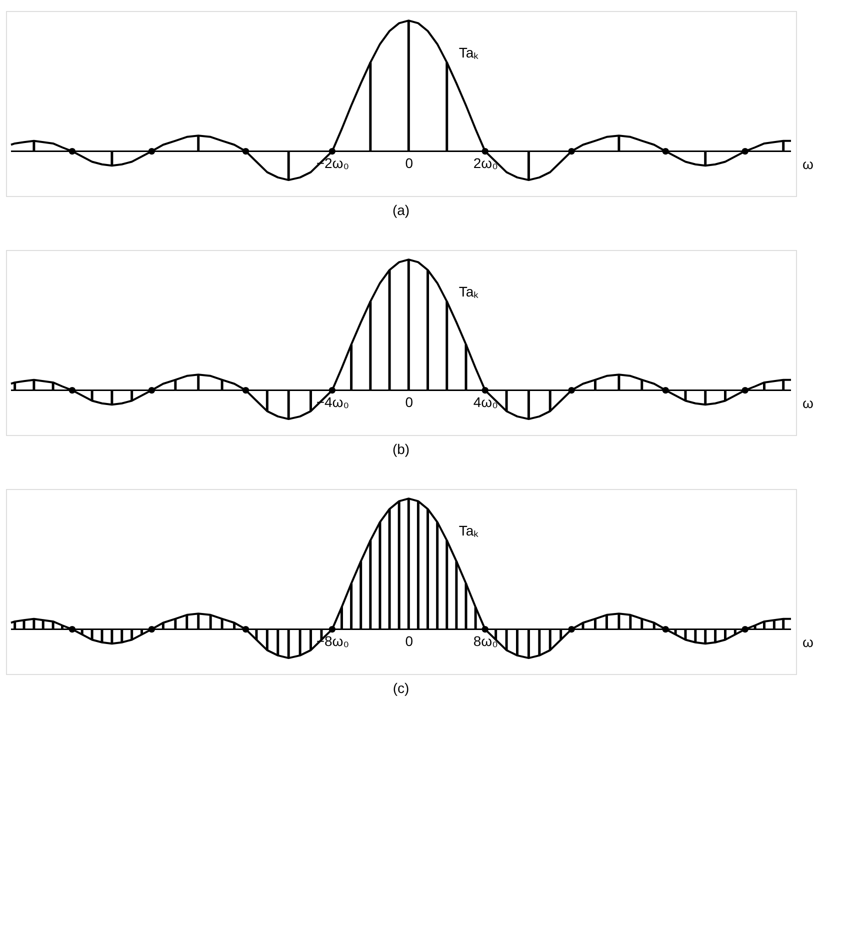 Image resolution: width=852 pixels, height=952 pixels. Describe the element at coordinates (485, 640) in the screenshot. I see `x-tick-label: 8ω₀` at that location.